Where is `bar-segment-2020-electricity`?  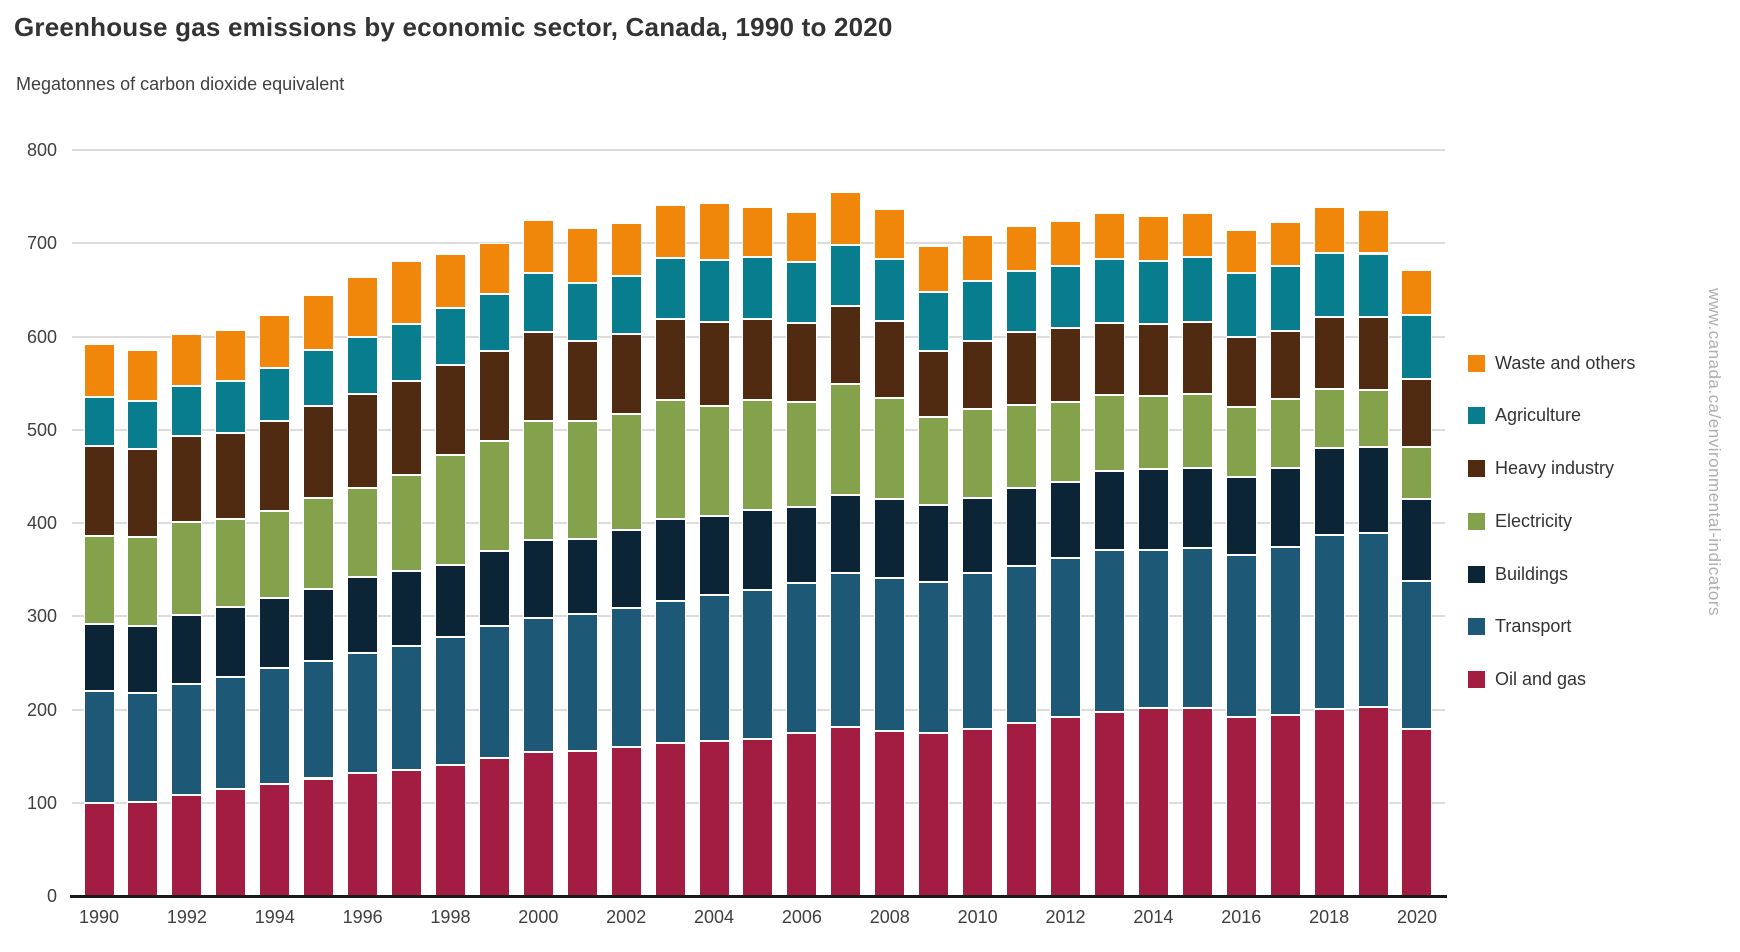 bar-segment-2020-electricity is located at coordinates (1417, 472).